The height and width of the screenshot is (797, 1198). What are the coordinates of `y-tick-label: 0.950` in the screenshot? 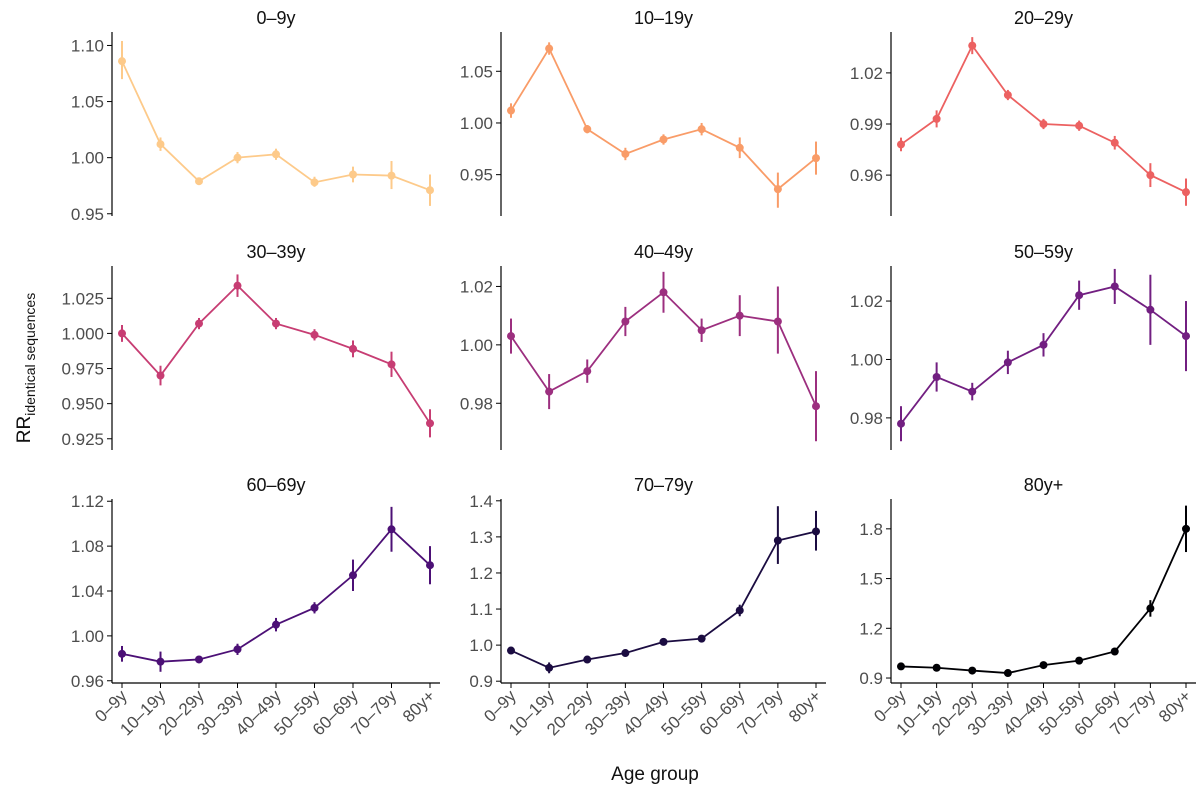 It's located at (82, 404).